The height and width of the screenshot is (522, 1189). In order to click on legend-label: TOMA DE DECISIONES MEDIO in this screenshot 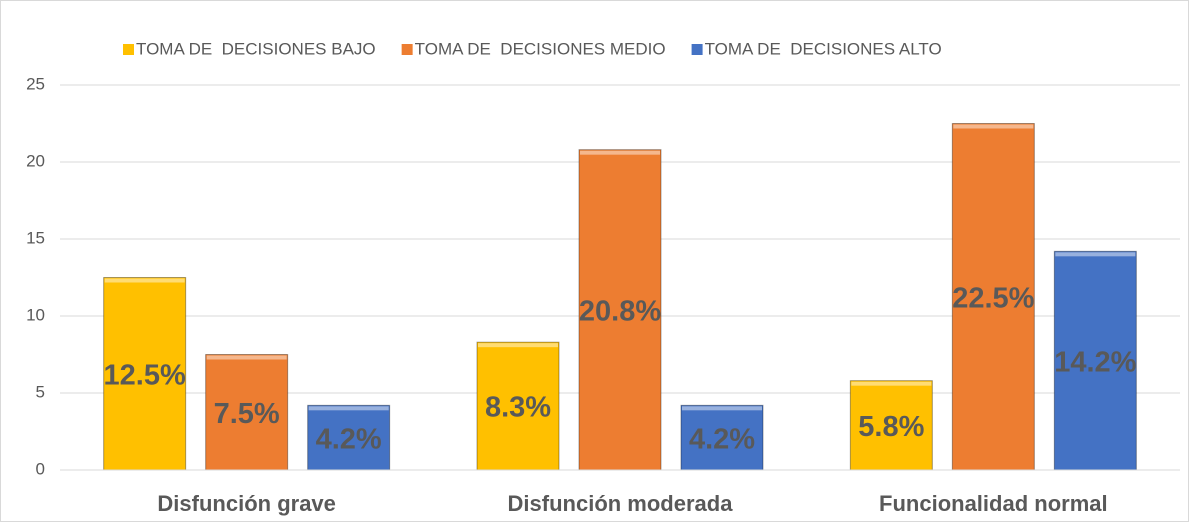, I will do `click(540, 48)`.